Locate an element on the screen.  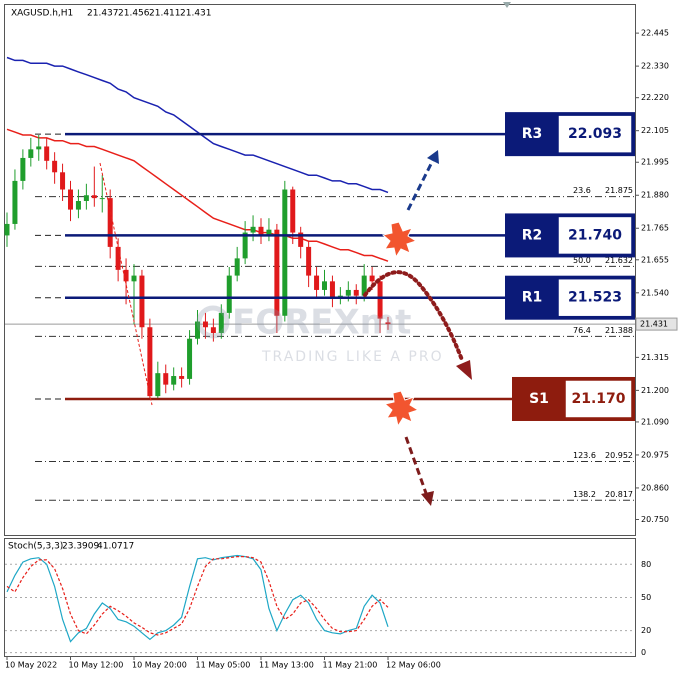
fib-level-label: 50.0 is located at coordinates (582, 260).